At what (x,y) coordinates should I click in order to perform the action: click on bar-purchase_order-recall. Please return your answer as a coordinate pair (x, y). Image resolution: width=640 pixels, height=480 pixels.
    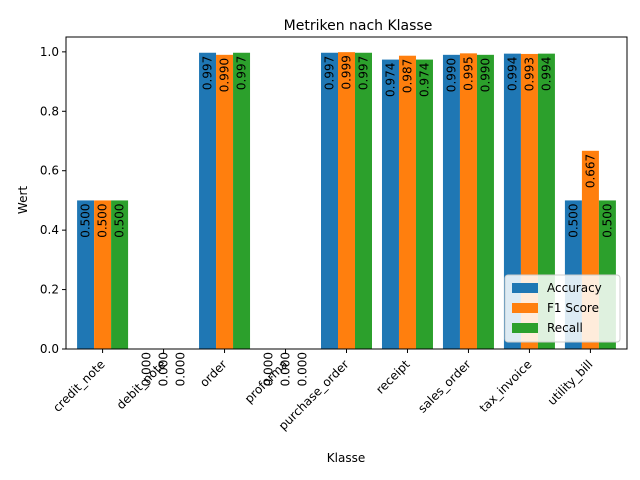
    Looking at the image, I should click on (363, 201).